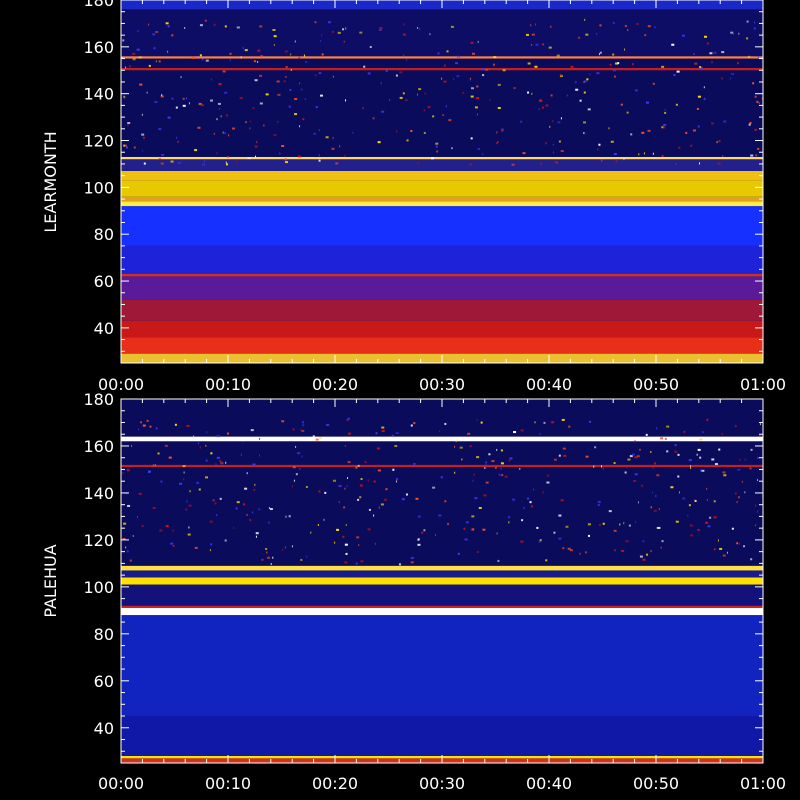 Image resolution: width=800 pixels, height=800 pixels. What do you see at coordinates (228, 384) in the screenshot?
I see `learmonth-xtick-label: 00:10` at bounding box center [228, 384].